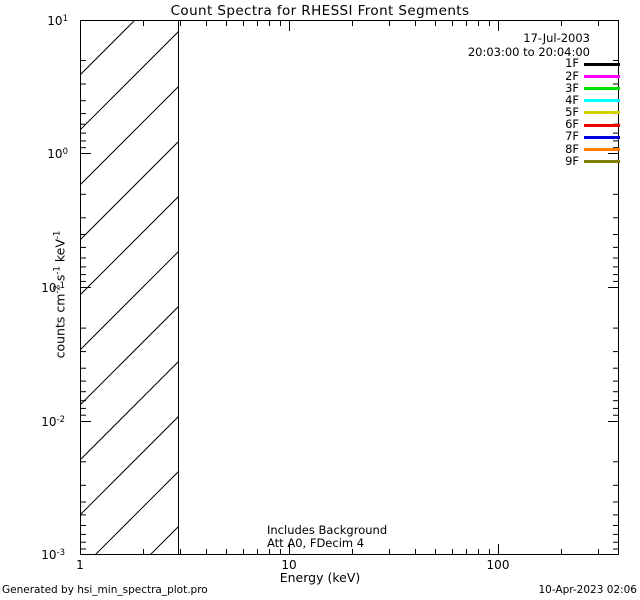 The width and height of the screenshot is (640, 600). What do you see at coordinates (556, 38) in the screenshot?
I see `legend-date: 17-Jul-2003` at bounding box center [556, 38].